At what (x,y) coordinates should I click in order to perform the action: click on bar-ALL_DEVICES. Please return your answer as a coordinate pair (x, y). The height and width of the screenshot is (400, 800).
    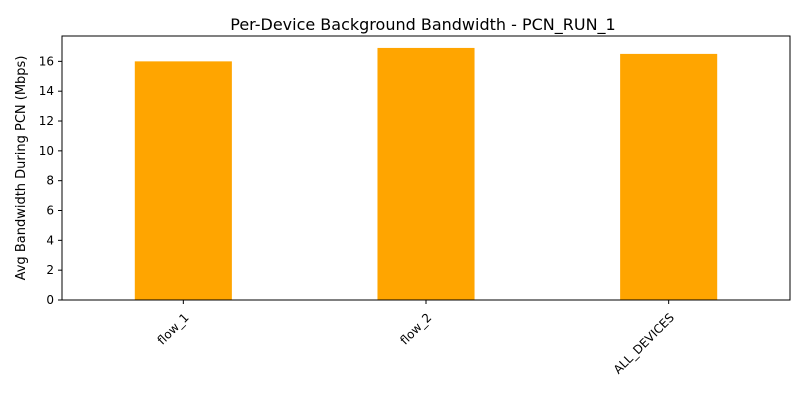
    Looking at the image, I should click on (669, 177).